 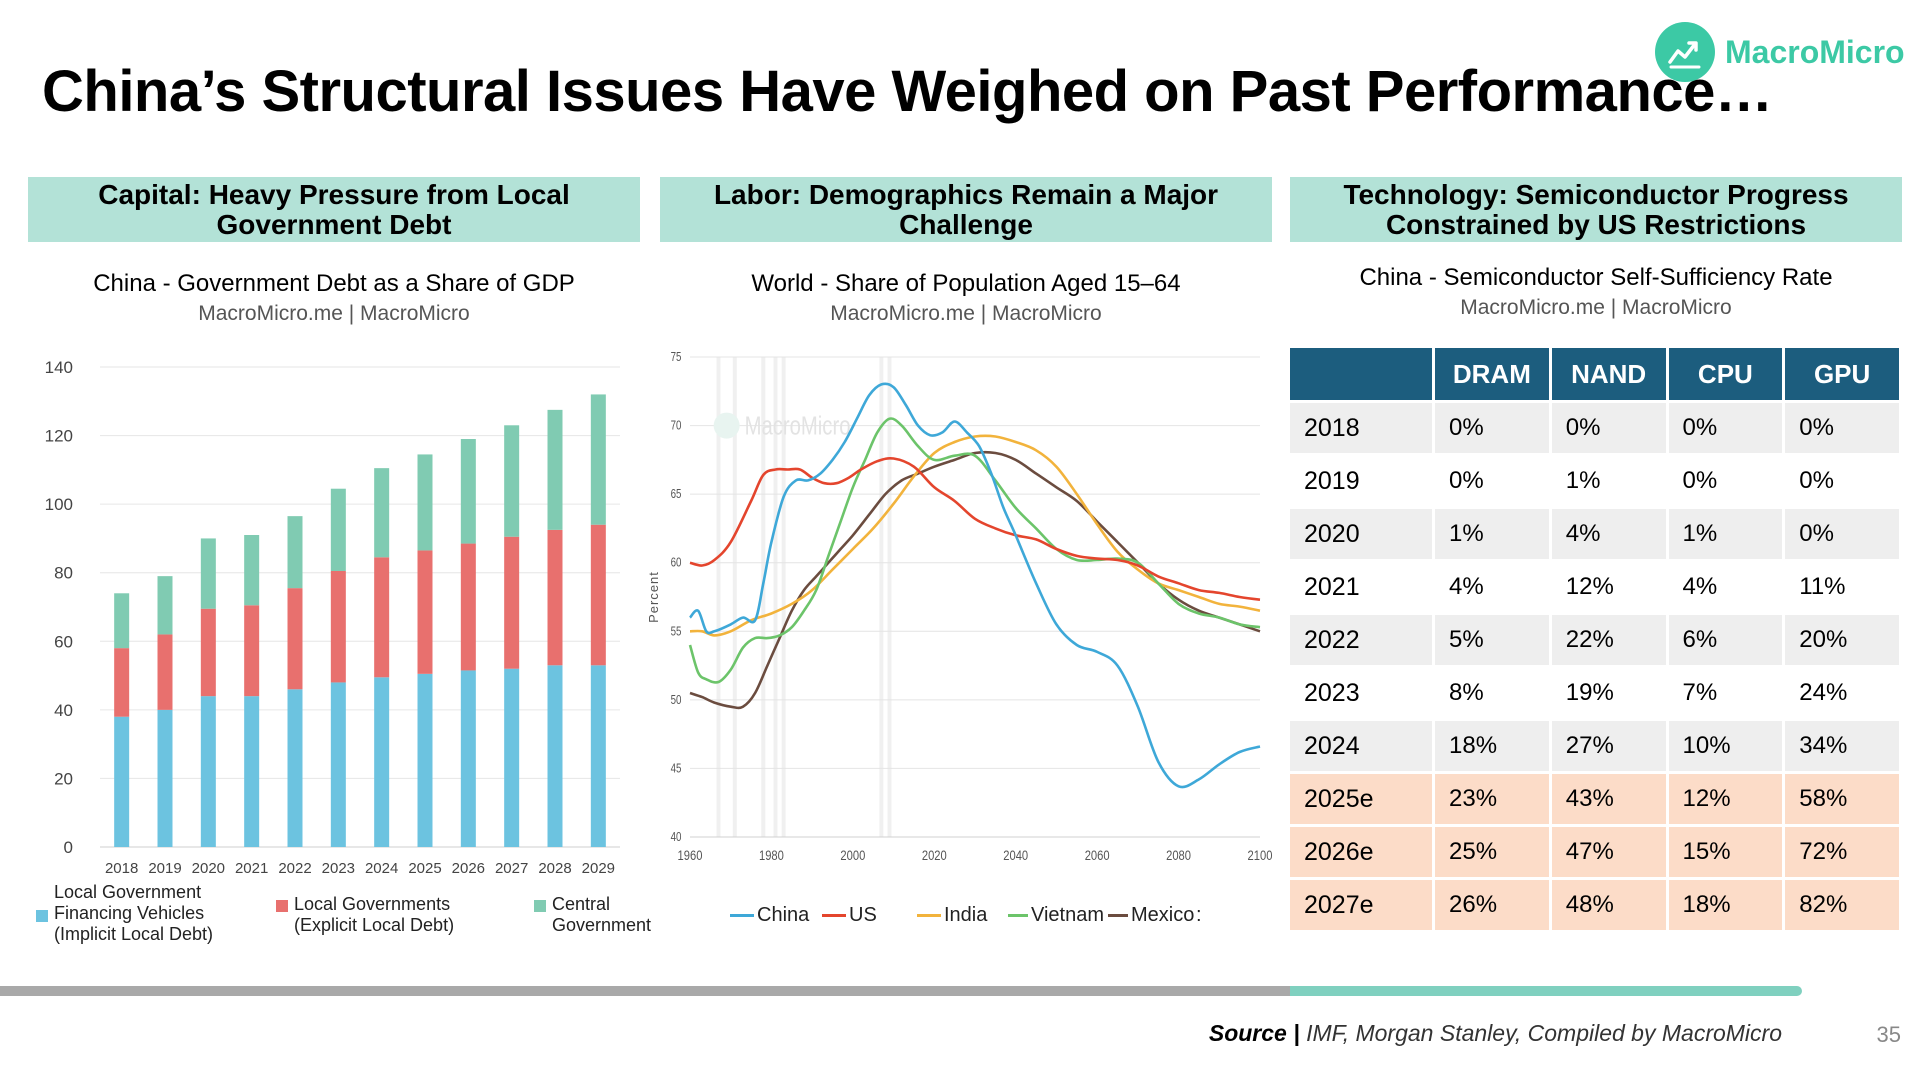 What do you see at coordinates (1015, 855) in the screenshot?
I see `x-tick-label: 2040` at bounding box center [1015, 855].